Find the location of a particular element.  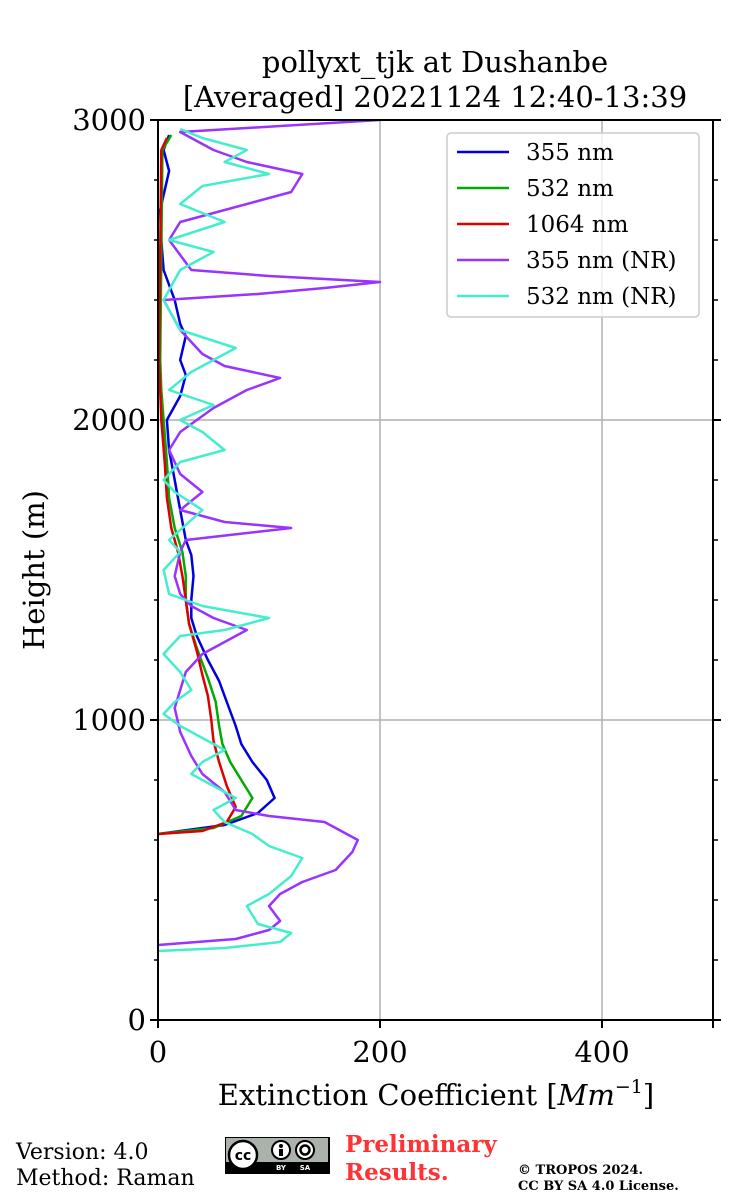

preliminary-line1: Preliminary is located at coordinates (421, 1144).